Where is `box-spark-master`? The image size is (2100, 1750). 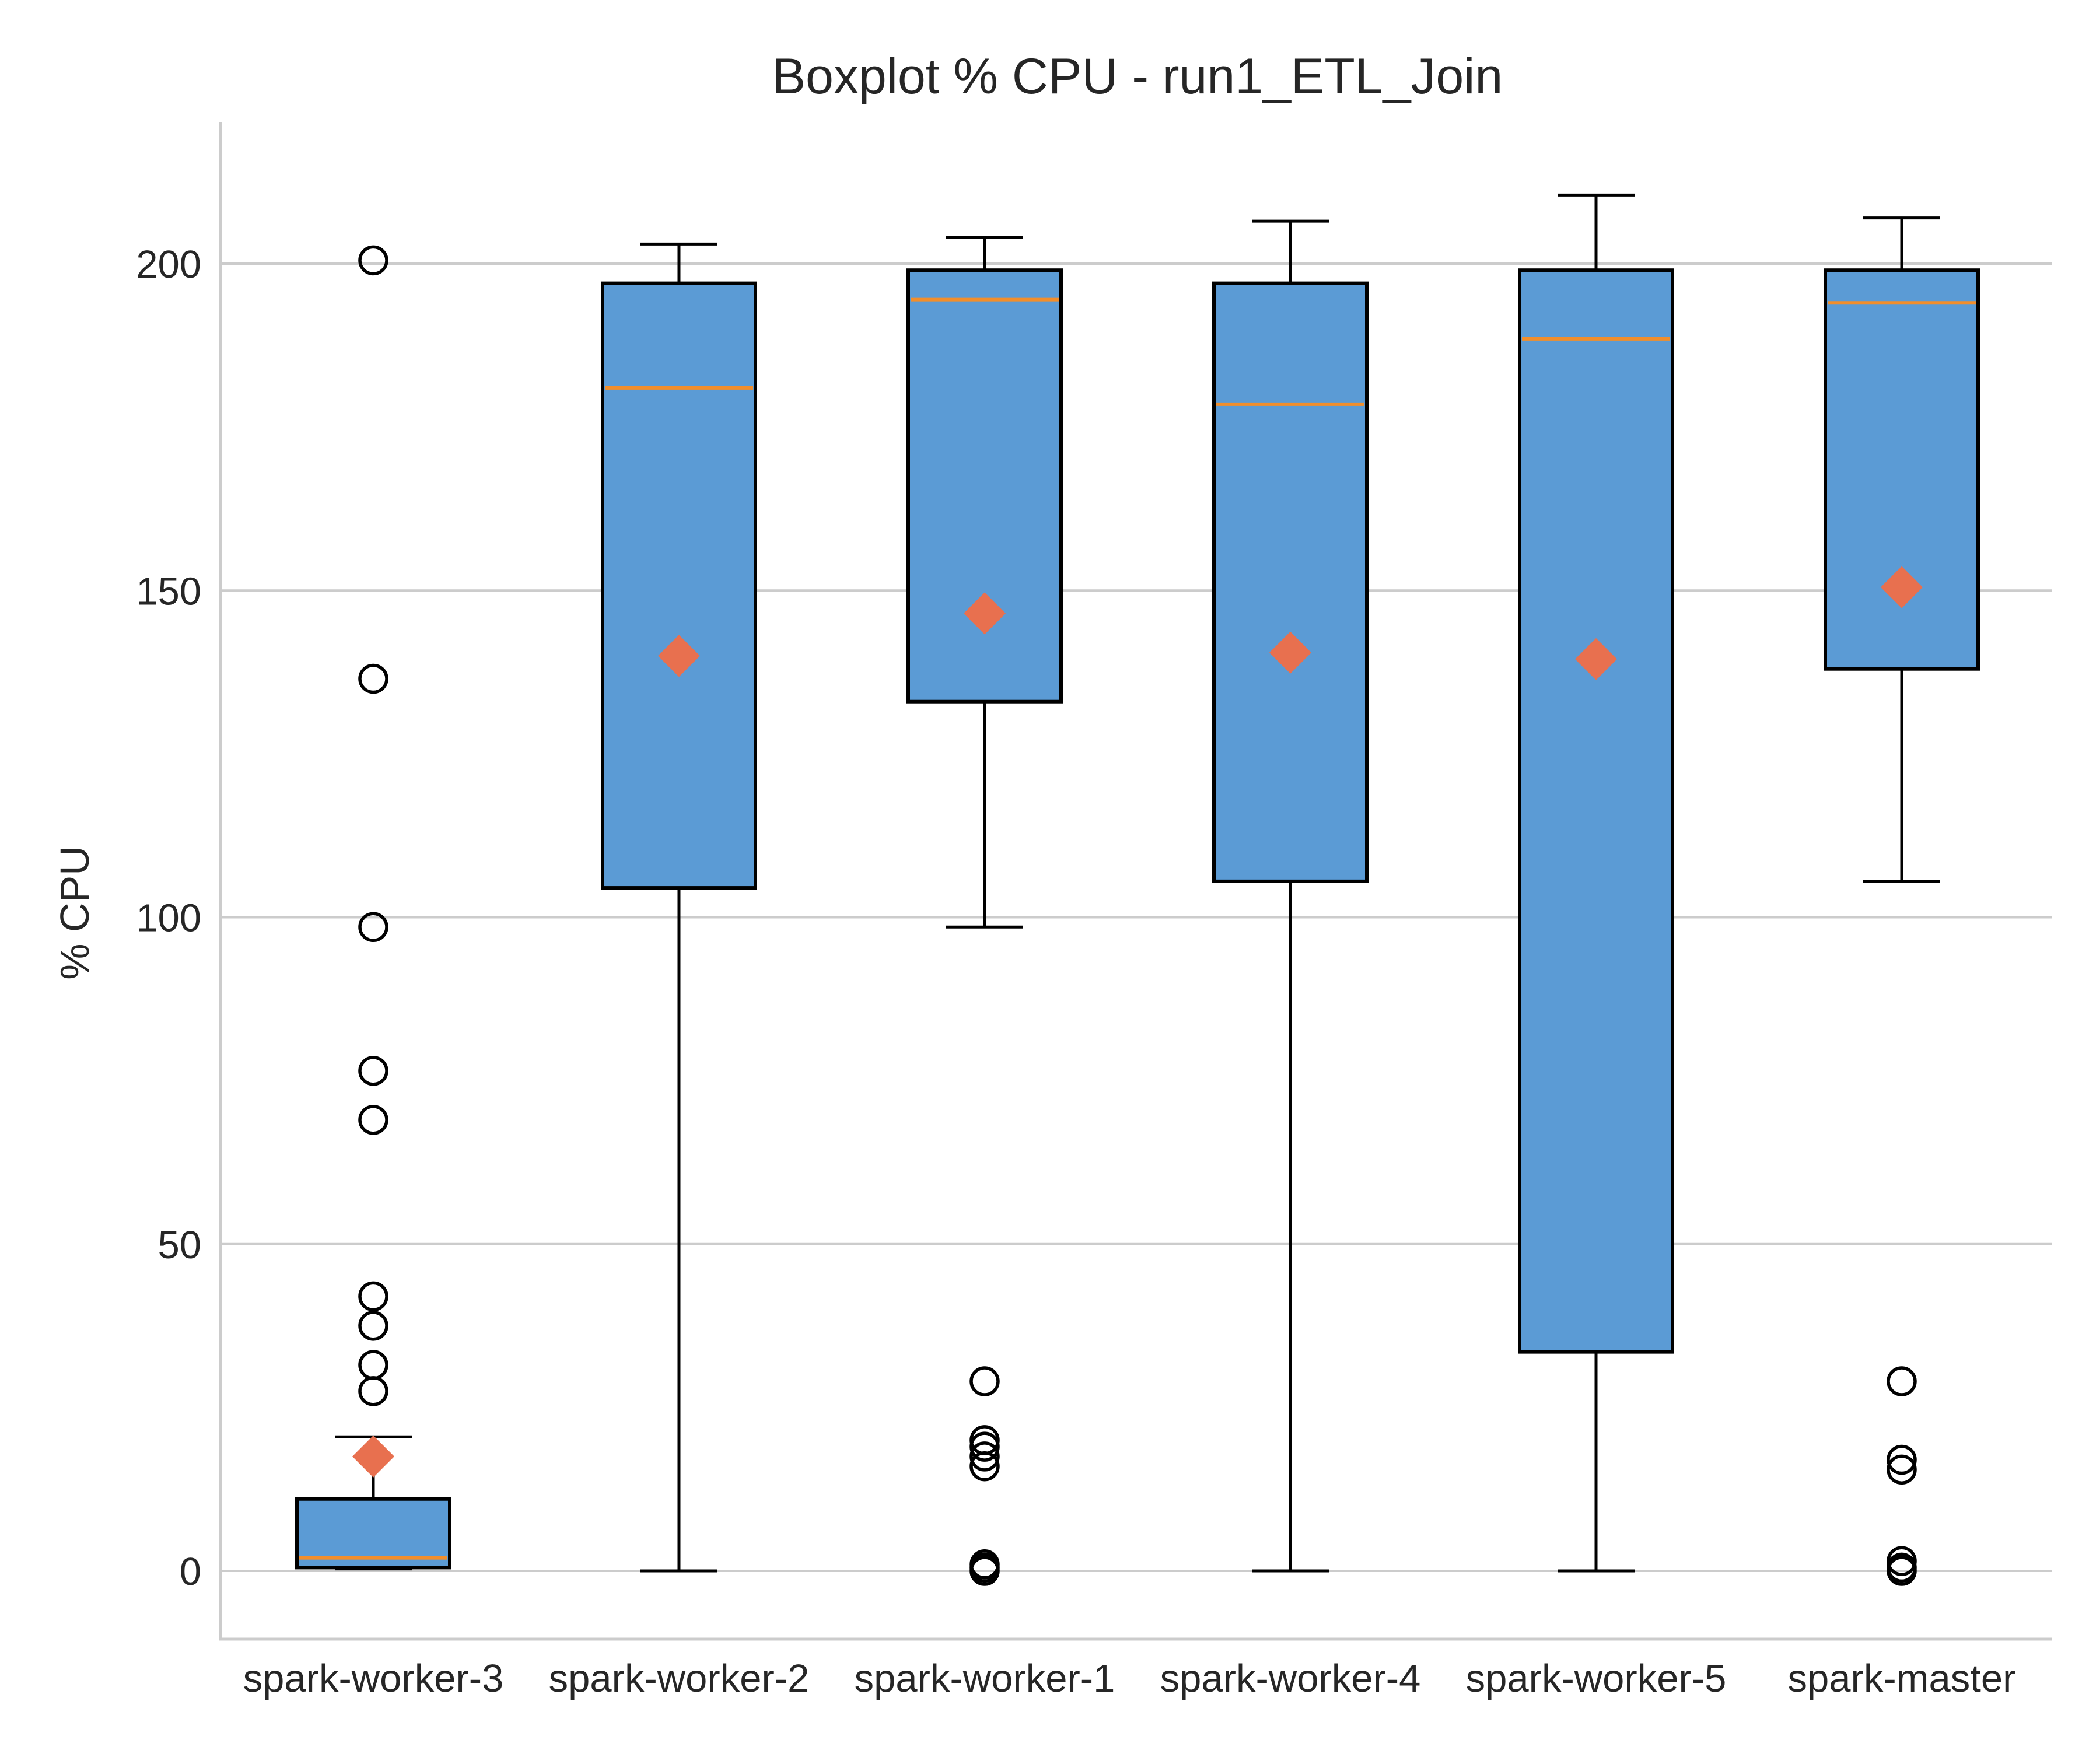 box-spark-master is located at coordinates (1902, 901).